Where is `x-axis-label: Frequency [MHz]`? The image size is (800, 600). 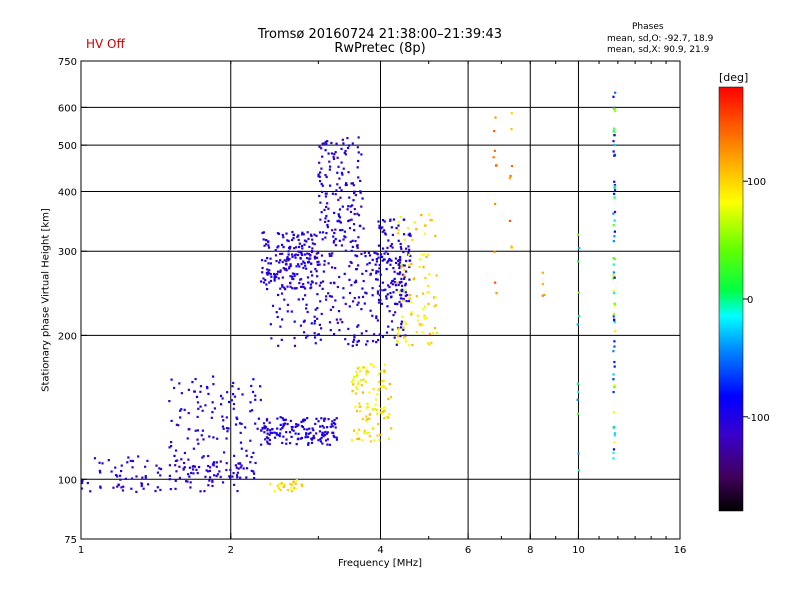 x-axis-label: Frequency [MHz] is located at coordinates (380, 563).